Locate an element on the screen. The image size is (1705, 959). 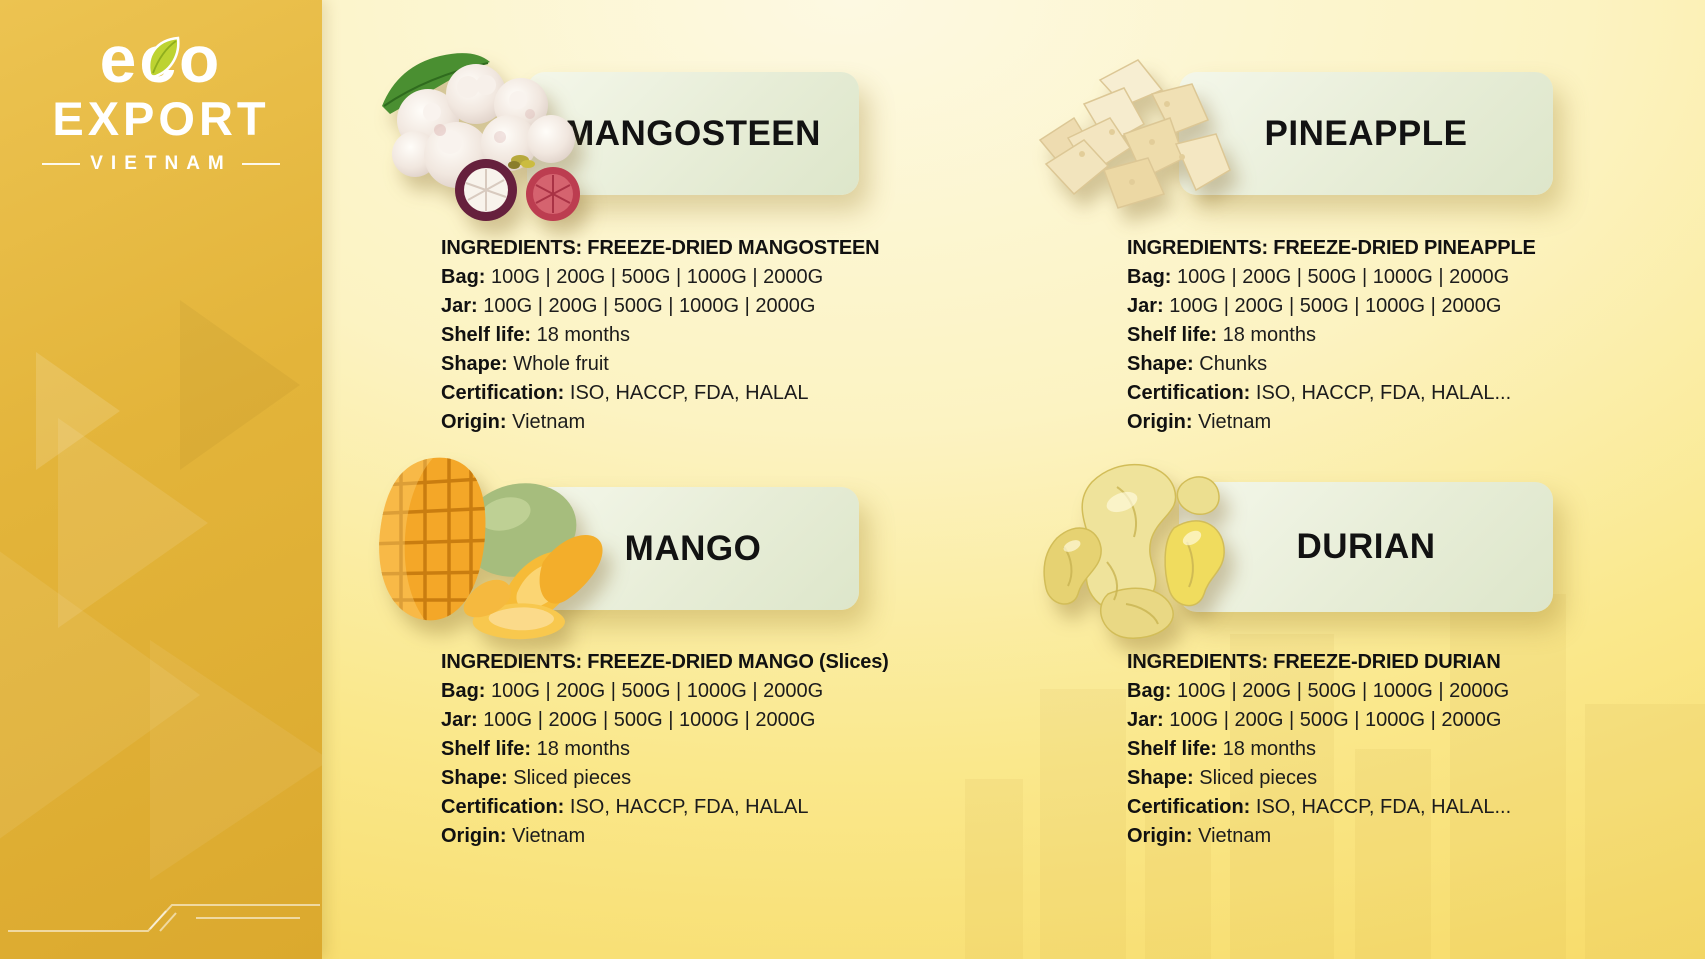
brand-logo: eco EXPORT VIETNAM is located at coordinates (161, 100).